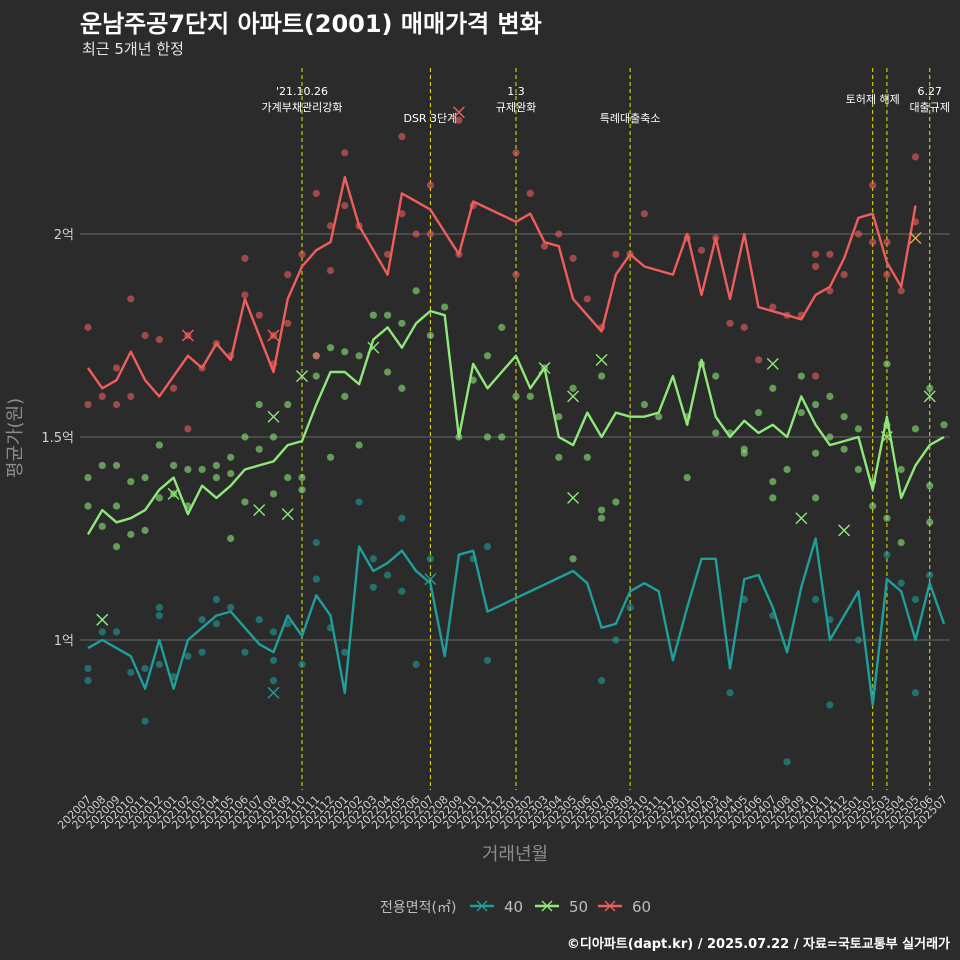  Describe the element at coordinates (57, 438) in the screenshot. I see `y-tick-label: 1.5억` at that location.